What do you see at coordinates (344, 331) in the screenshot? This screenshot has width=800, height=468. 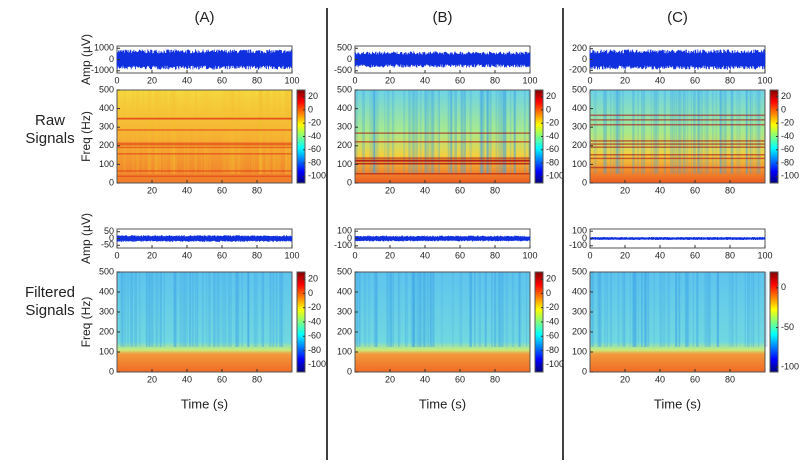 I see `y-tick-label: 200` at bounding box center [344, 331].